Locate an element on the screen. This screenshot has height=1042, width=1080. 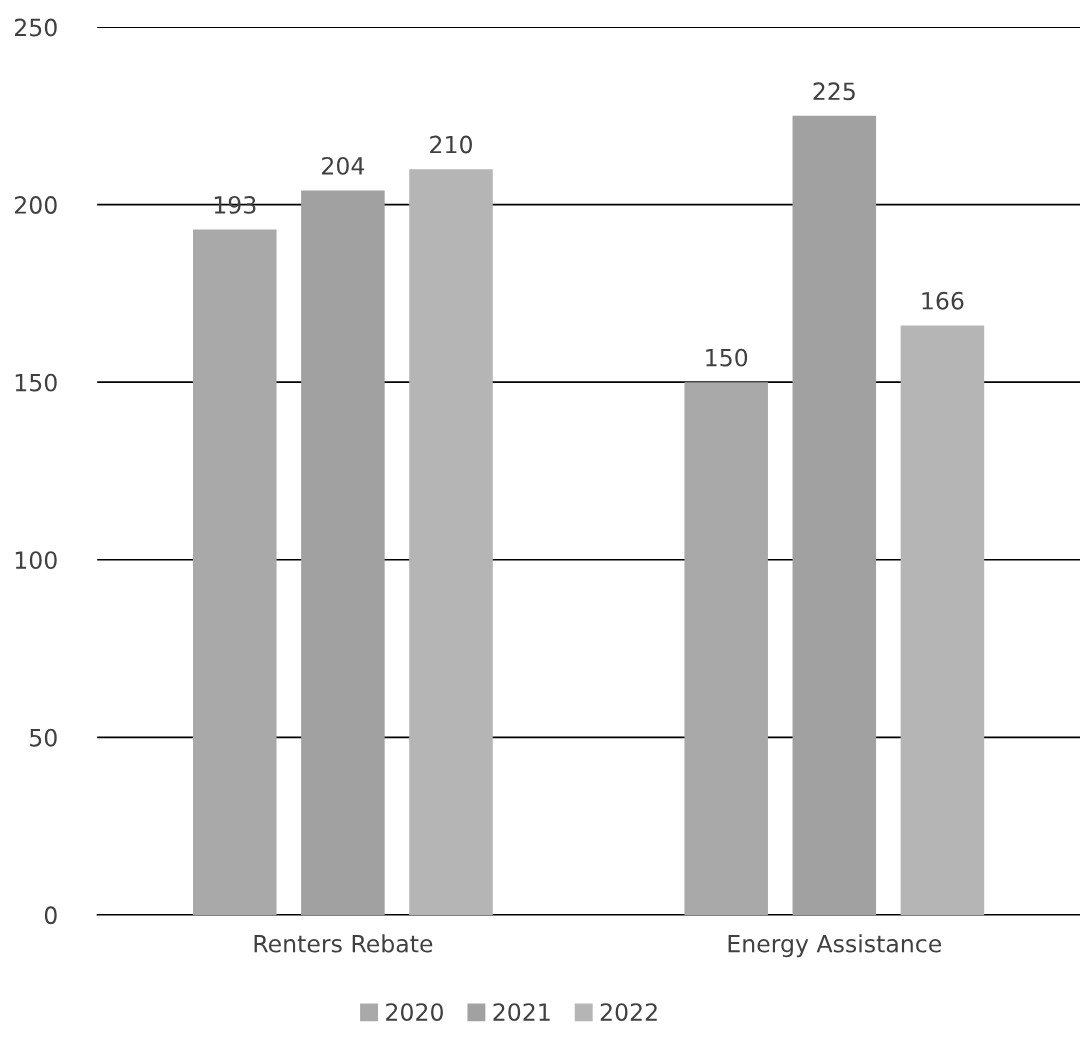
y-tick-label: 250 is located at coordinates (35, 27).